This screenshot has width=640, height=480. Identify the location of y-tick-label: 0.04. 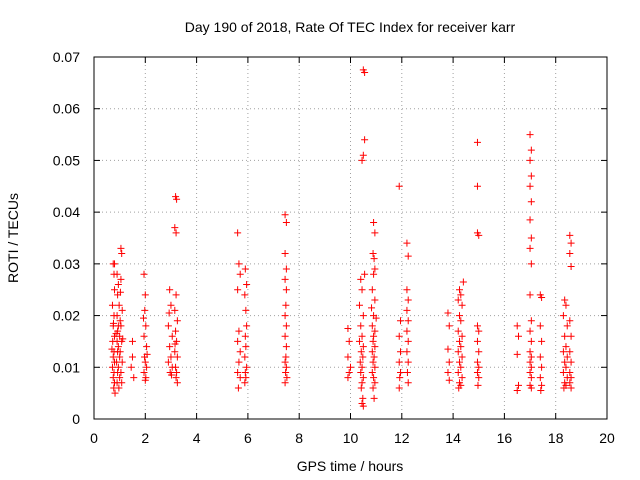
(66, 212).